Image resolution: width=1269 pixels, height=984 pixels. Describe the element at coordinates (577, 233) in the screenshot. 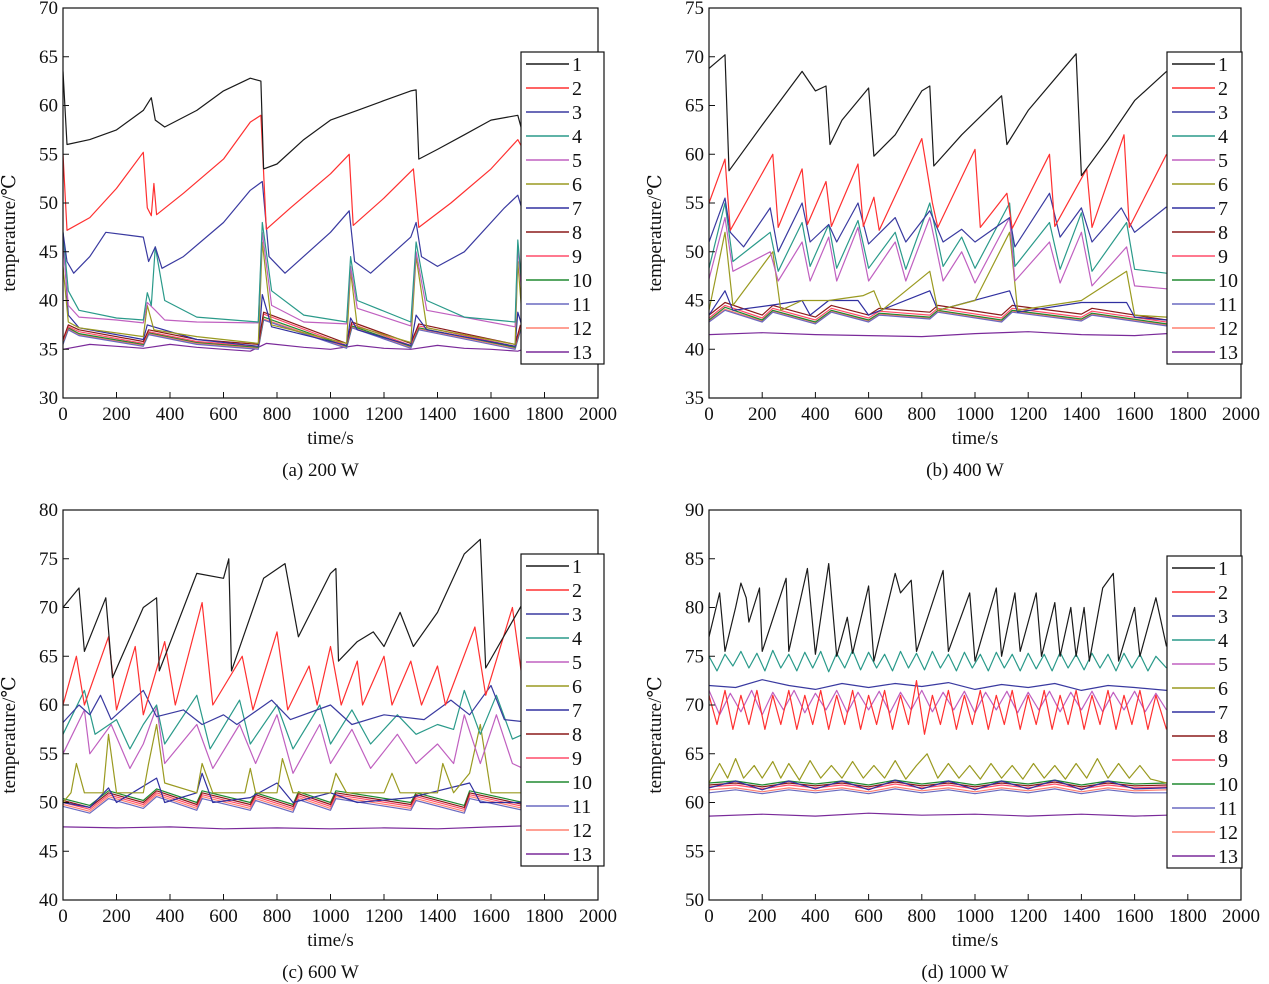

I see `legend-label-8: 8` at that location.